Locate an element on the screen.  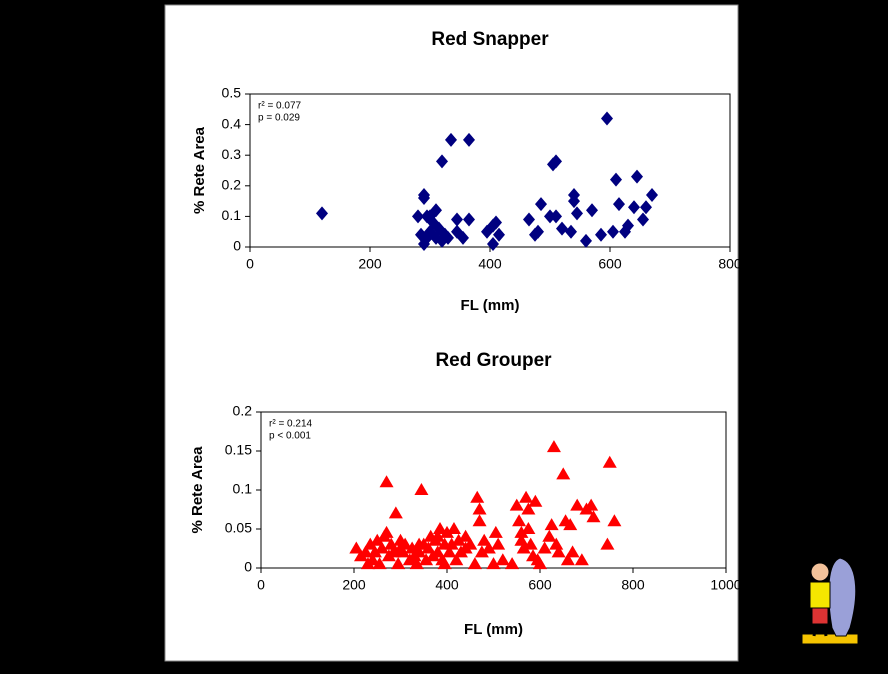
y-tick-label: 0.1 is located at coordinates (232, 215).